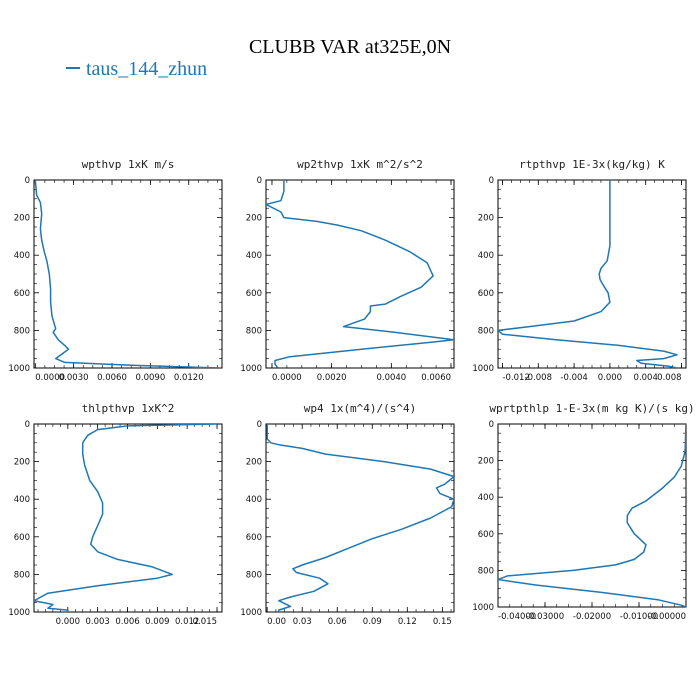  I want to click on x-tick-label: -0.00000, so click(667, 617).